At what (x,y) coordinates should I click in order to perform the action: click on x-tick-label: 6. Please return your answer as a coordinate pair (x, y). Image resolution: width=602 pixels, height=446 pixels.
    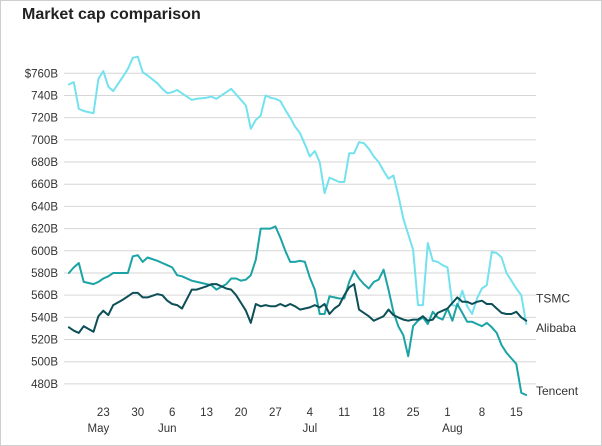
    Looking at the image, I should click on (172, 413).